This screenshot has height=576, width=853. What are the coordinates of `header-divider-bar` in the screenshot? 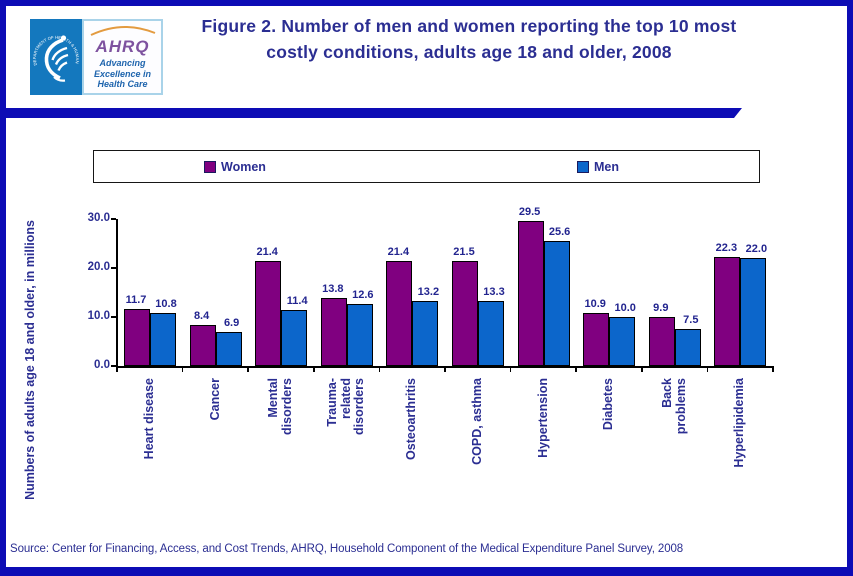 It's located at (371, 113).